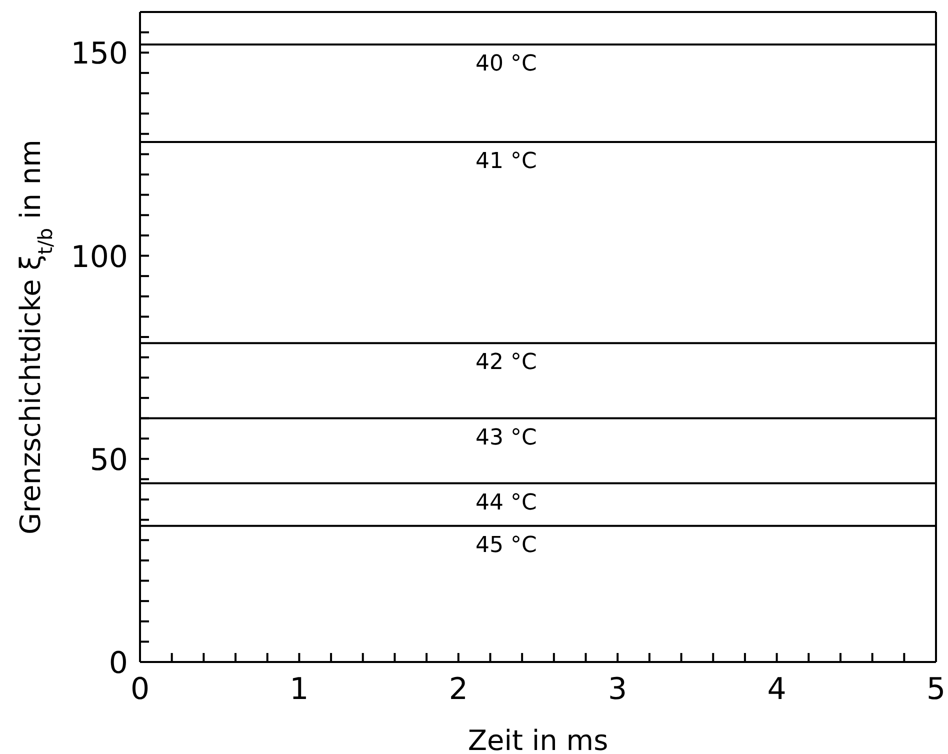 This screenshot has height=754, width=948. Describe the element at coordinates (109, 460) in the screenshot. I see `y-tick-label: 50` at that location.